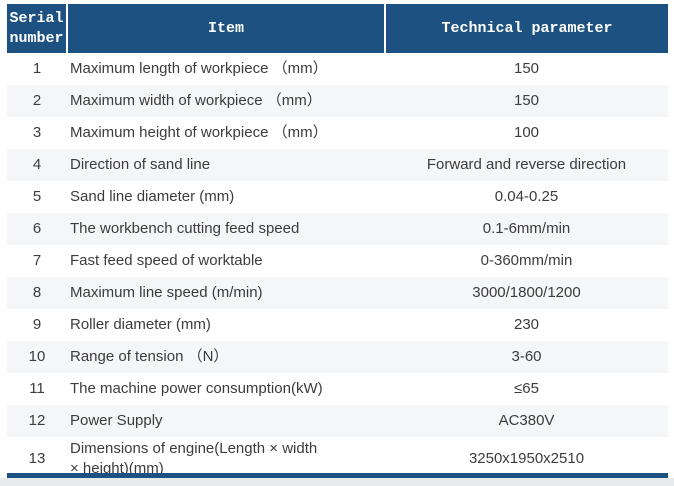 This screenshot has width=674, height=486. I want to click on parameter-value-cell: 100, so click(526, 133).